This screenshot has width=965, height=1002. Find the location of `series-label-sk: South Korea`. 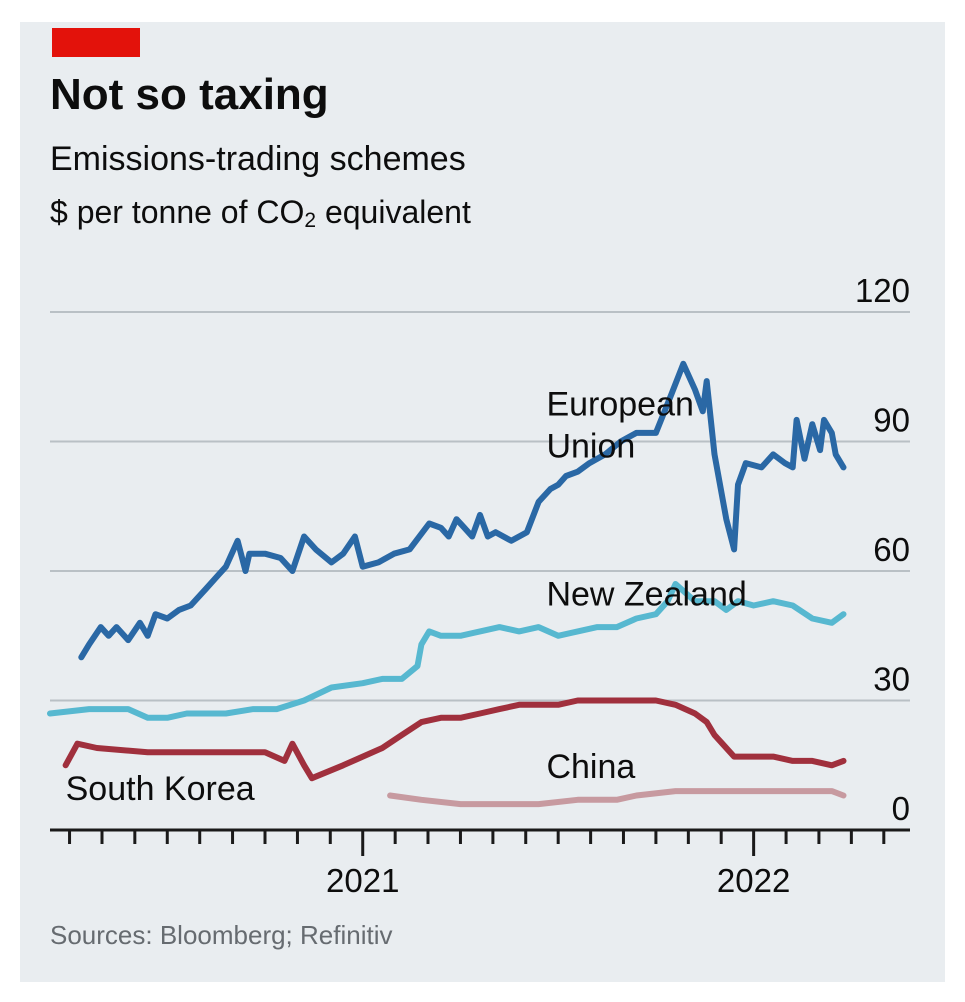

series-label-sk: South Korea is located at coordinates (160, 789).